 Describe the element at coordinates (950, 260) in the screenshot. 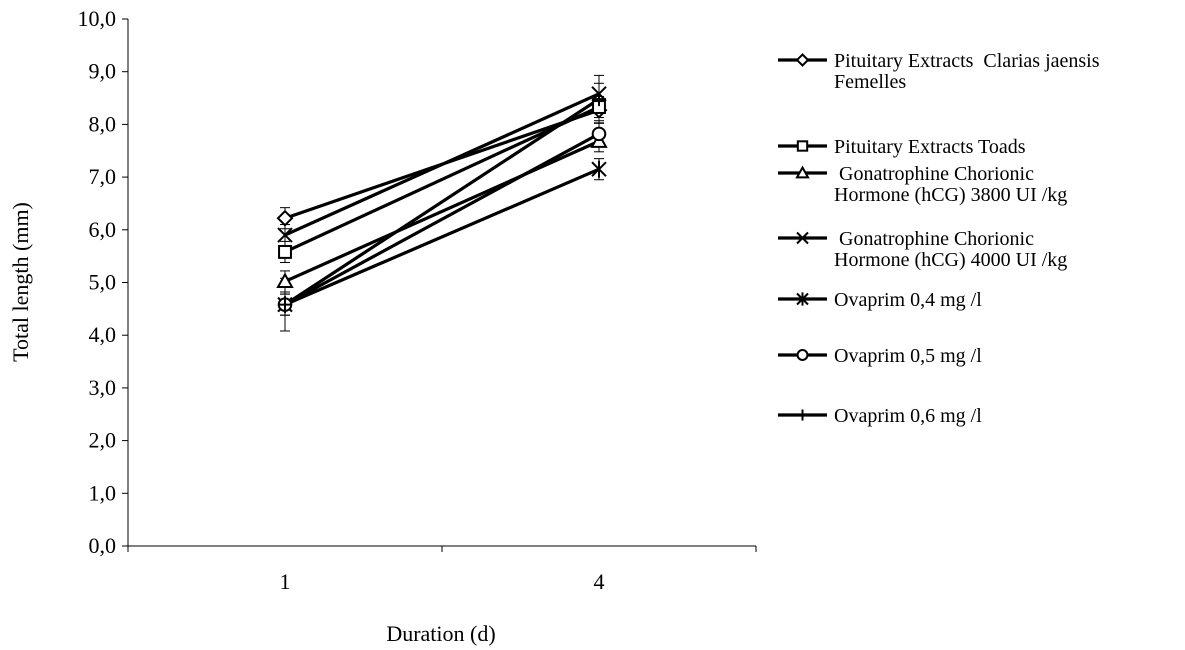

I see `legend-label: Hormone (hCG) 4000 UI /kg` at that location.